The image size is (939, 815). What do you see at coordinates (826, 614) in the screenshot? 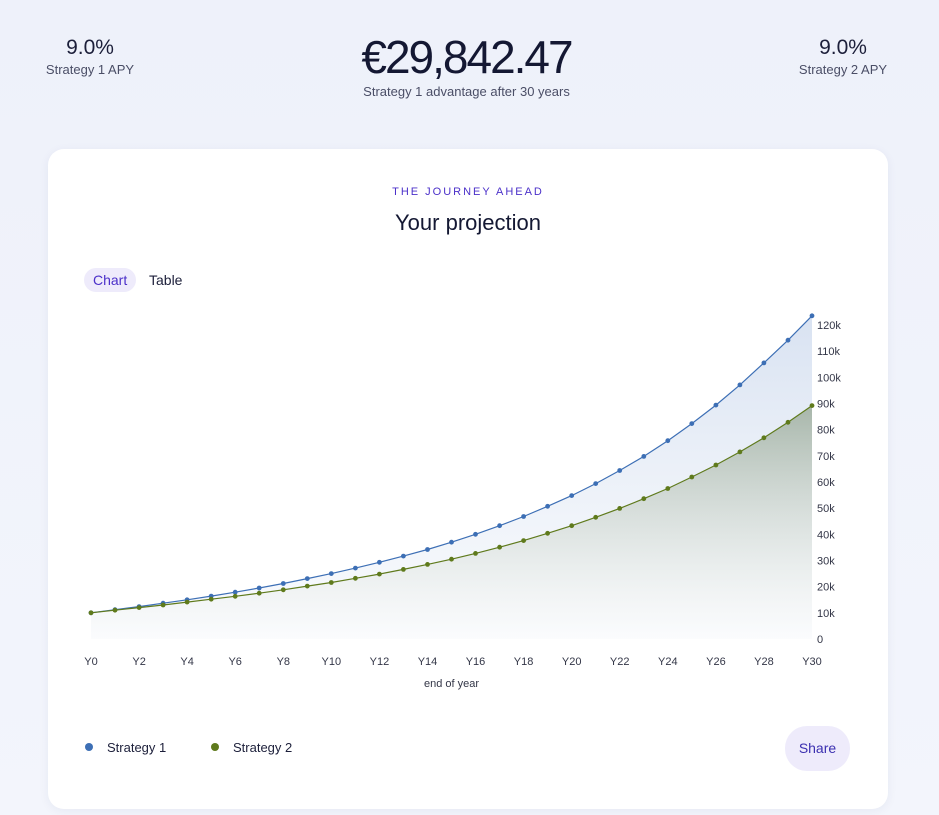
I see `y-tick-label: 10k` at bounding box center [826, 614].